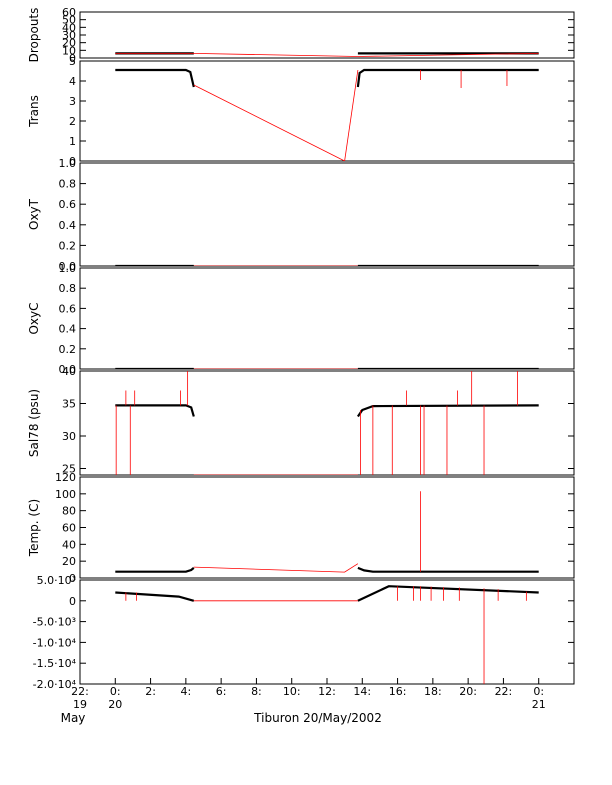  Describe the element at coordinates (69, 469) in the screenshot. I see `y-tick-label: 25` at that location.